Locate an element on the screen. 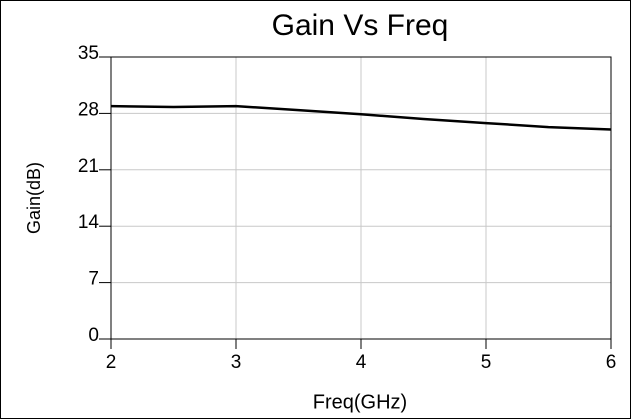  y-tick-label: 21 is located at coordinates (88, 166).